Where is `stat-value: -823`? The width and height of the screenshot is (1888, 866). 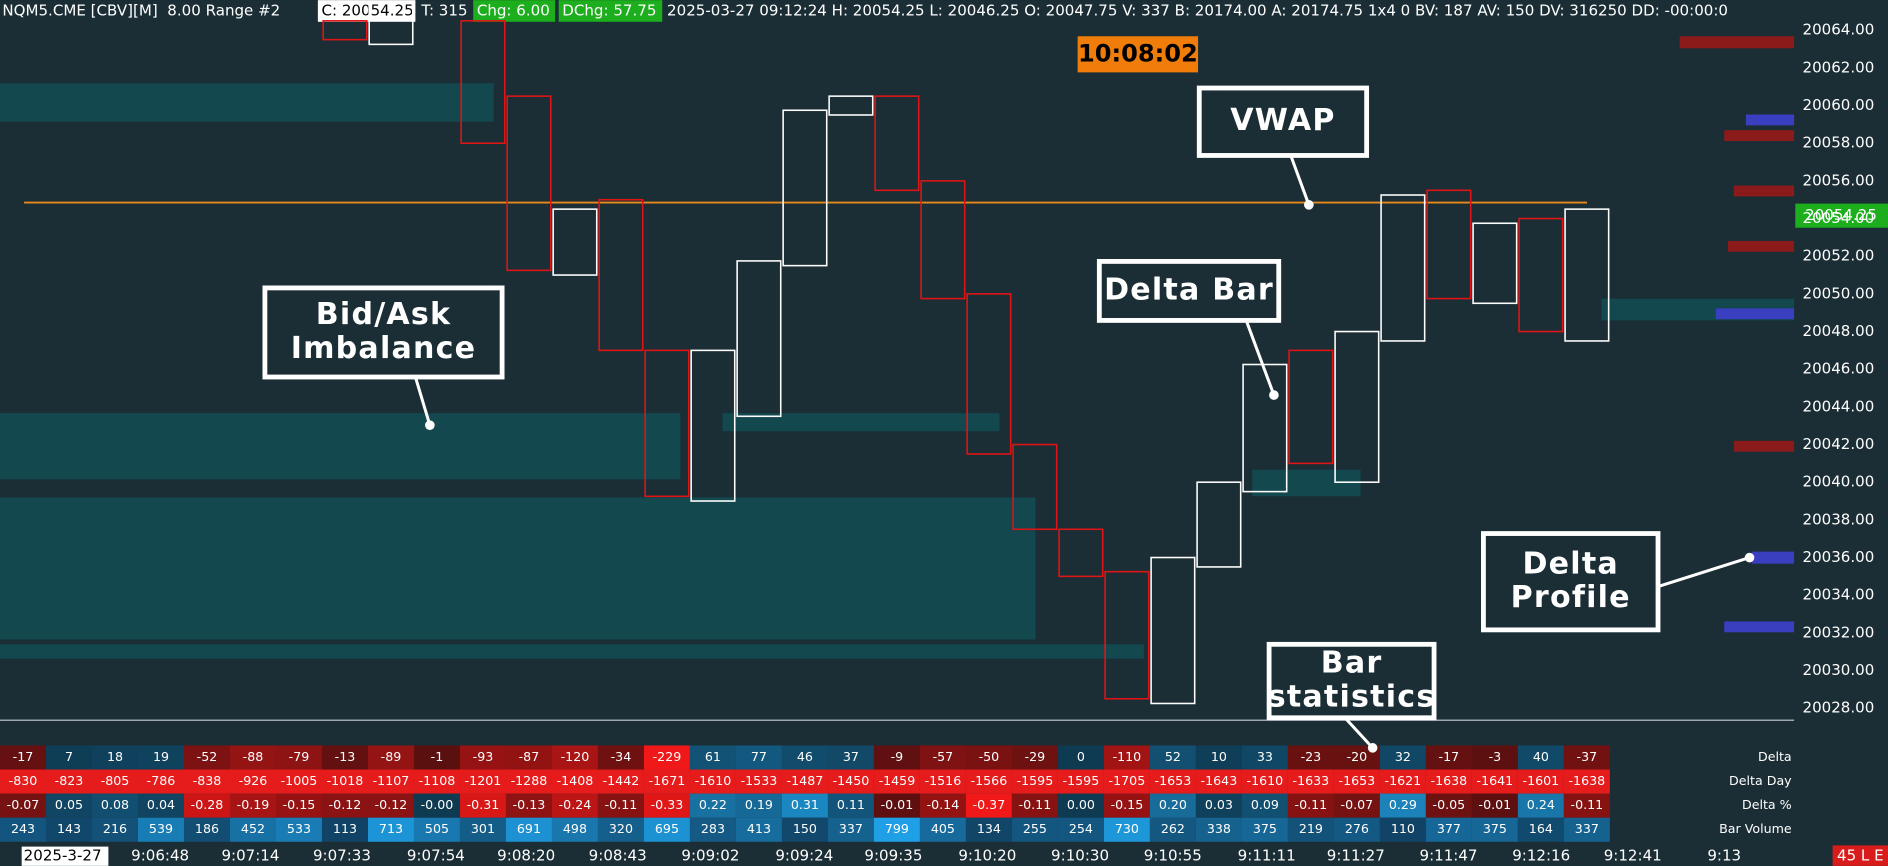 stat-value: -823 is located at coordinates (69, 780).